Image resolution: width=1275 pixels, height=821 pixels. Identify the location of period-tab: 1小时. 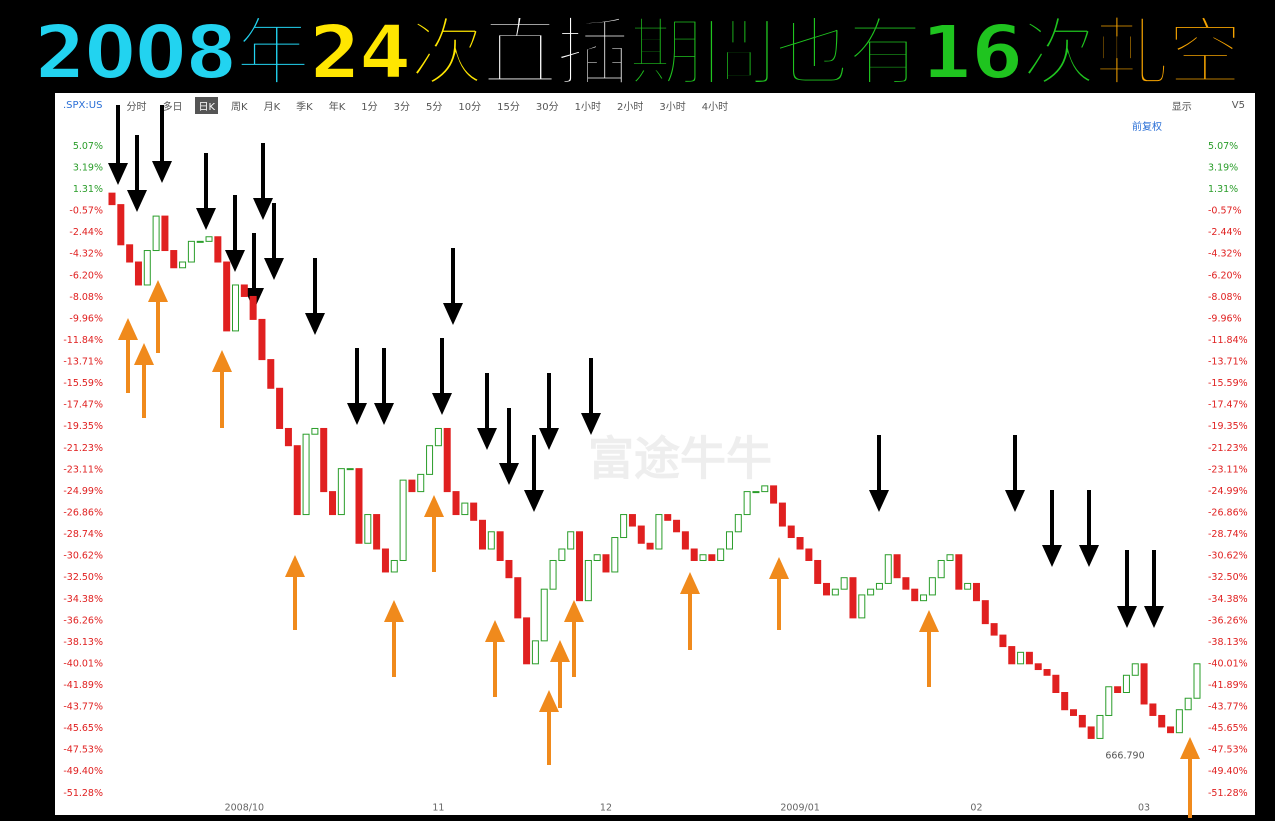
(587, 107).